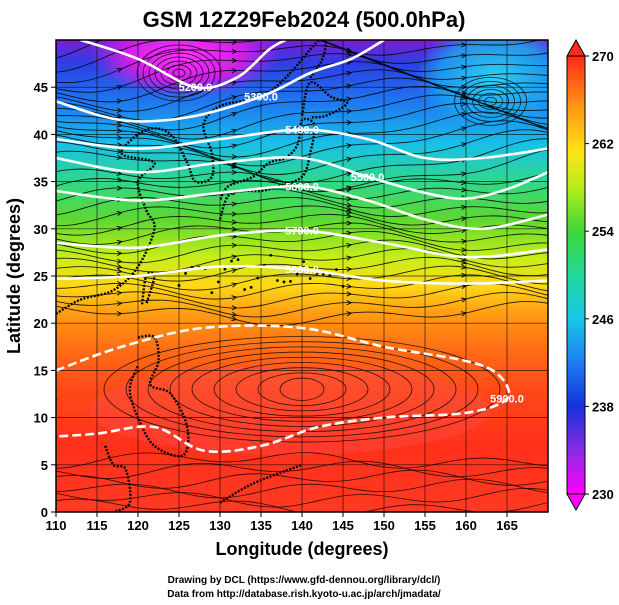 The height and width of the screenshot is (605, 619). What do you see at coordinates (576, 502) in the screenshot?
I see `colorbar-bottom-arrow` at bounding box center [576, 502].